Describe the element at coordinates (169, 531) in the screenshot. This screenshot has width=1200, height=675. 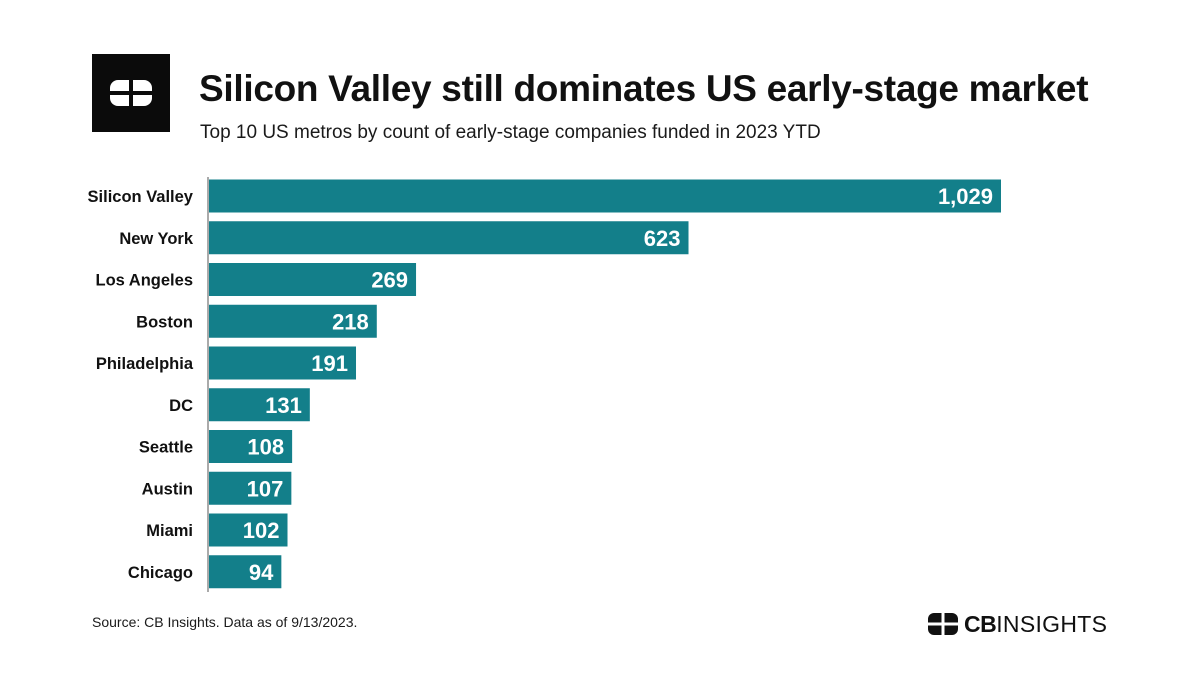
I see `category-label: Miami` at that location.